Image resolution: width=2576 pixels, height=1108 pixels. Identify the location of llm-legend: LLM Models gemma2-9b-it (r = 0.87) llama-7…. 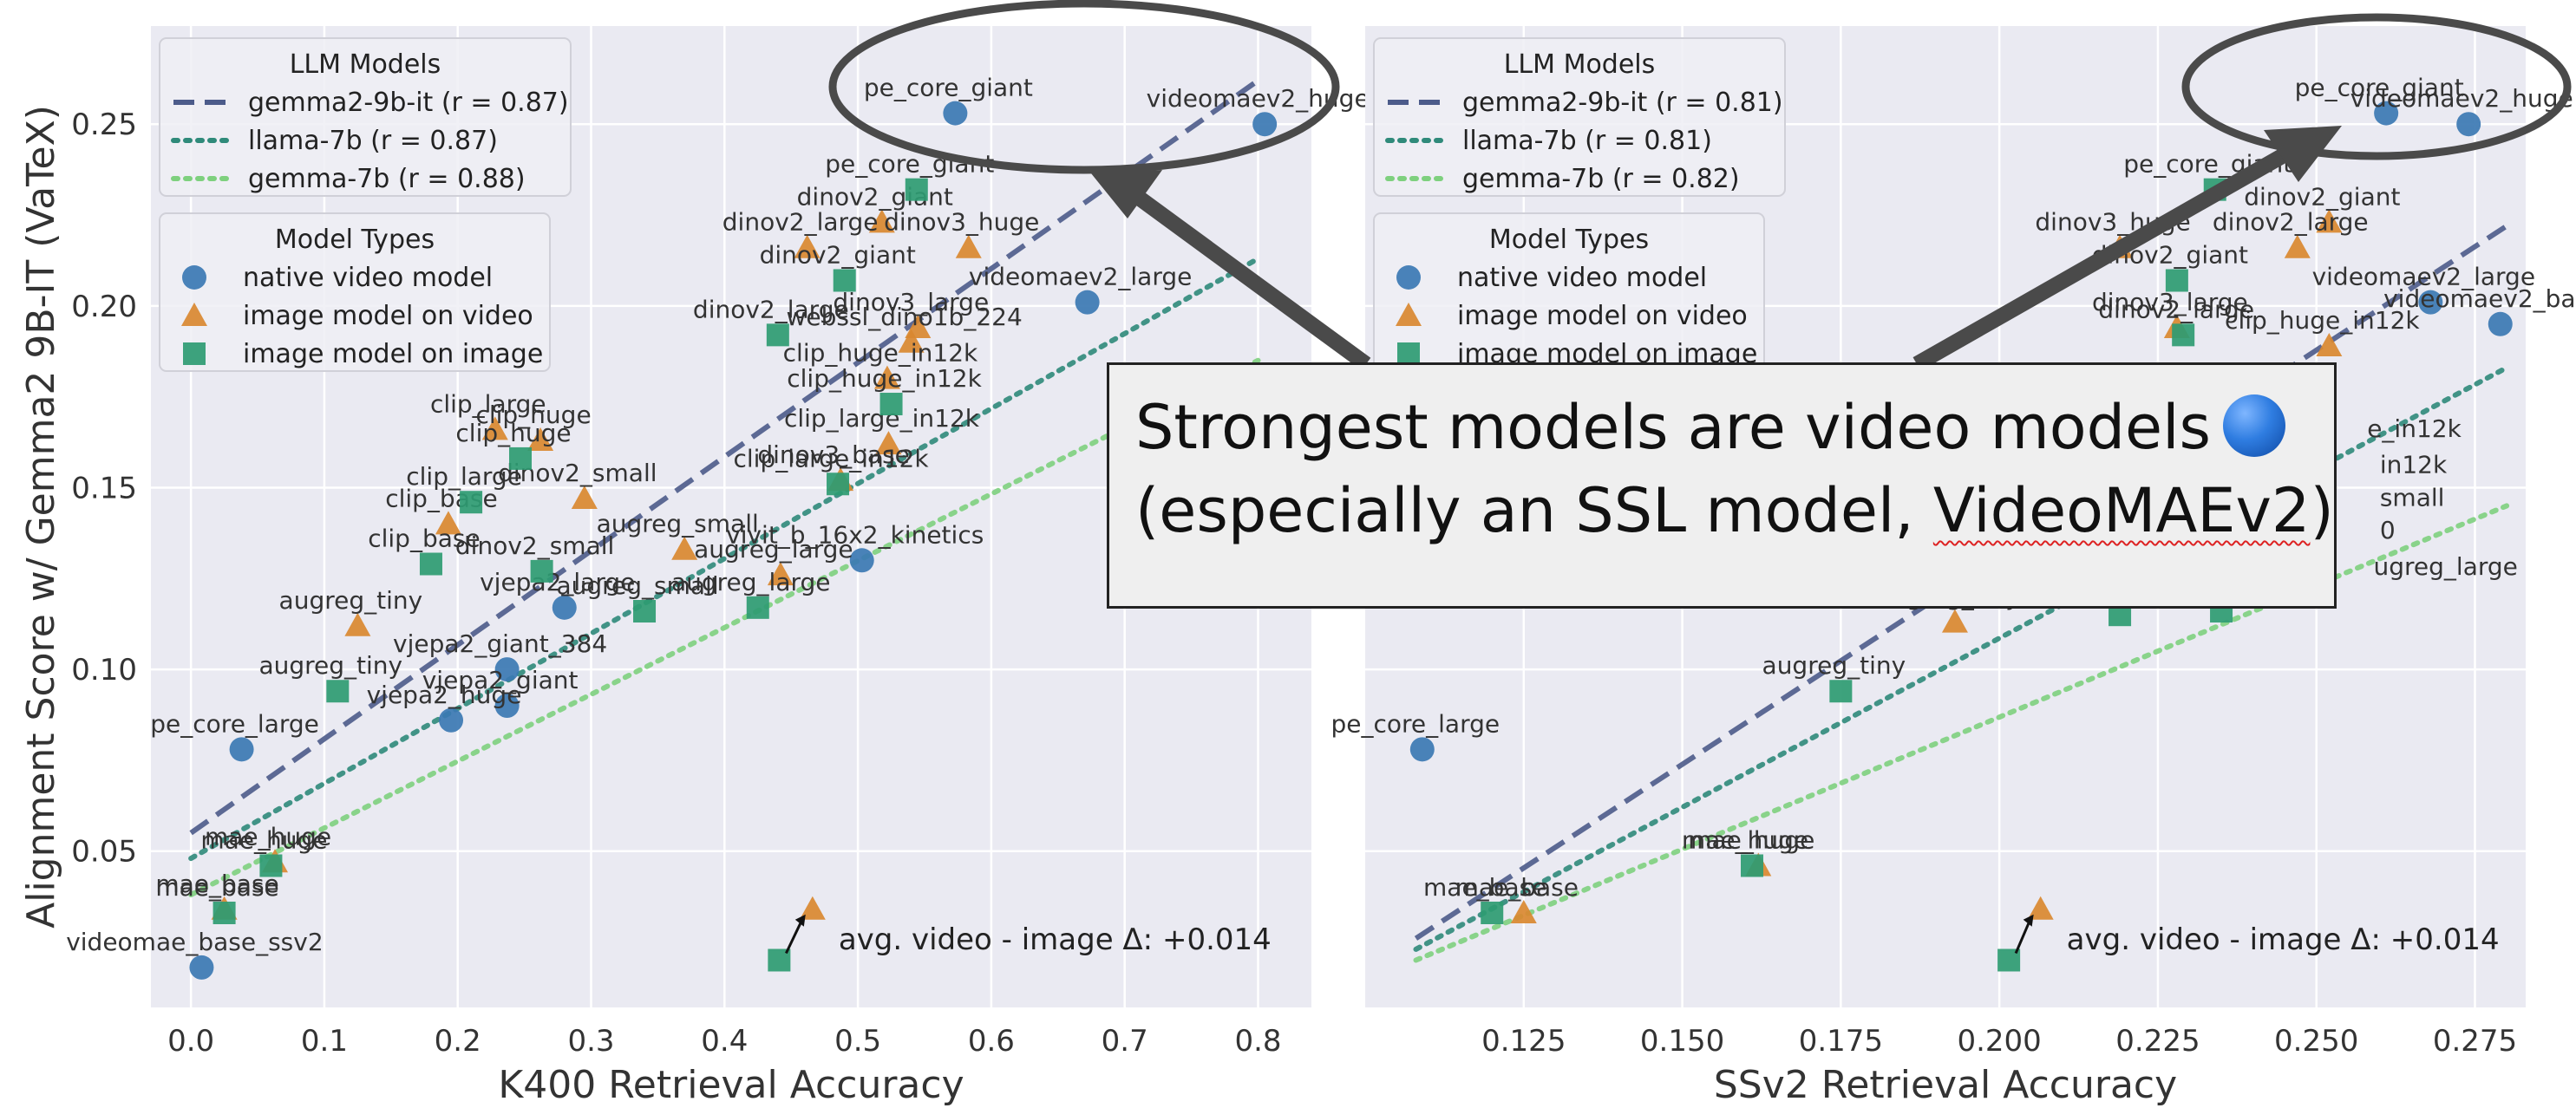
(365, 117).